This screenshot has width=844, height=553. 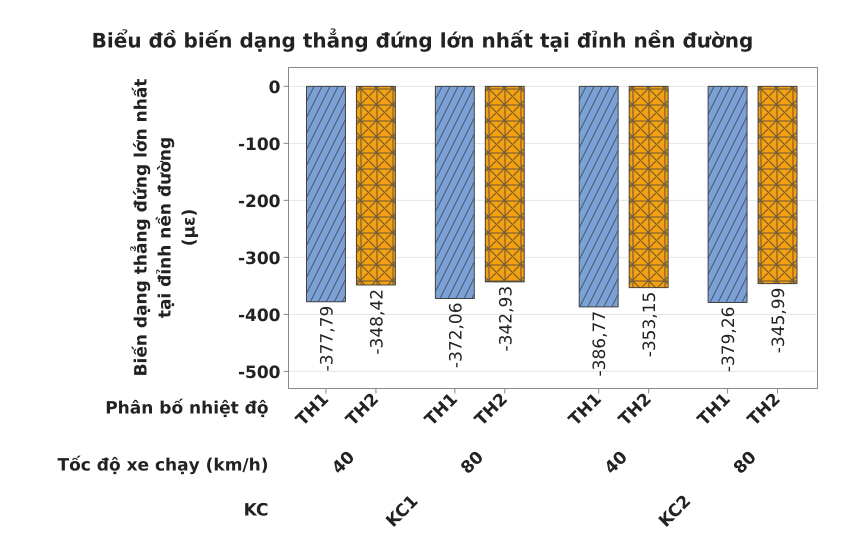 What do you see at coordinates (729, 339) in the screenshot?
I see `data-label: -379,26` at bounding box center [729, 339].